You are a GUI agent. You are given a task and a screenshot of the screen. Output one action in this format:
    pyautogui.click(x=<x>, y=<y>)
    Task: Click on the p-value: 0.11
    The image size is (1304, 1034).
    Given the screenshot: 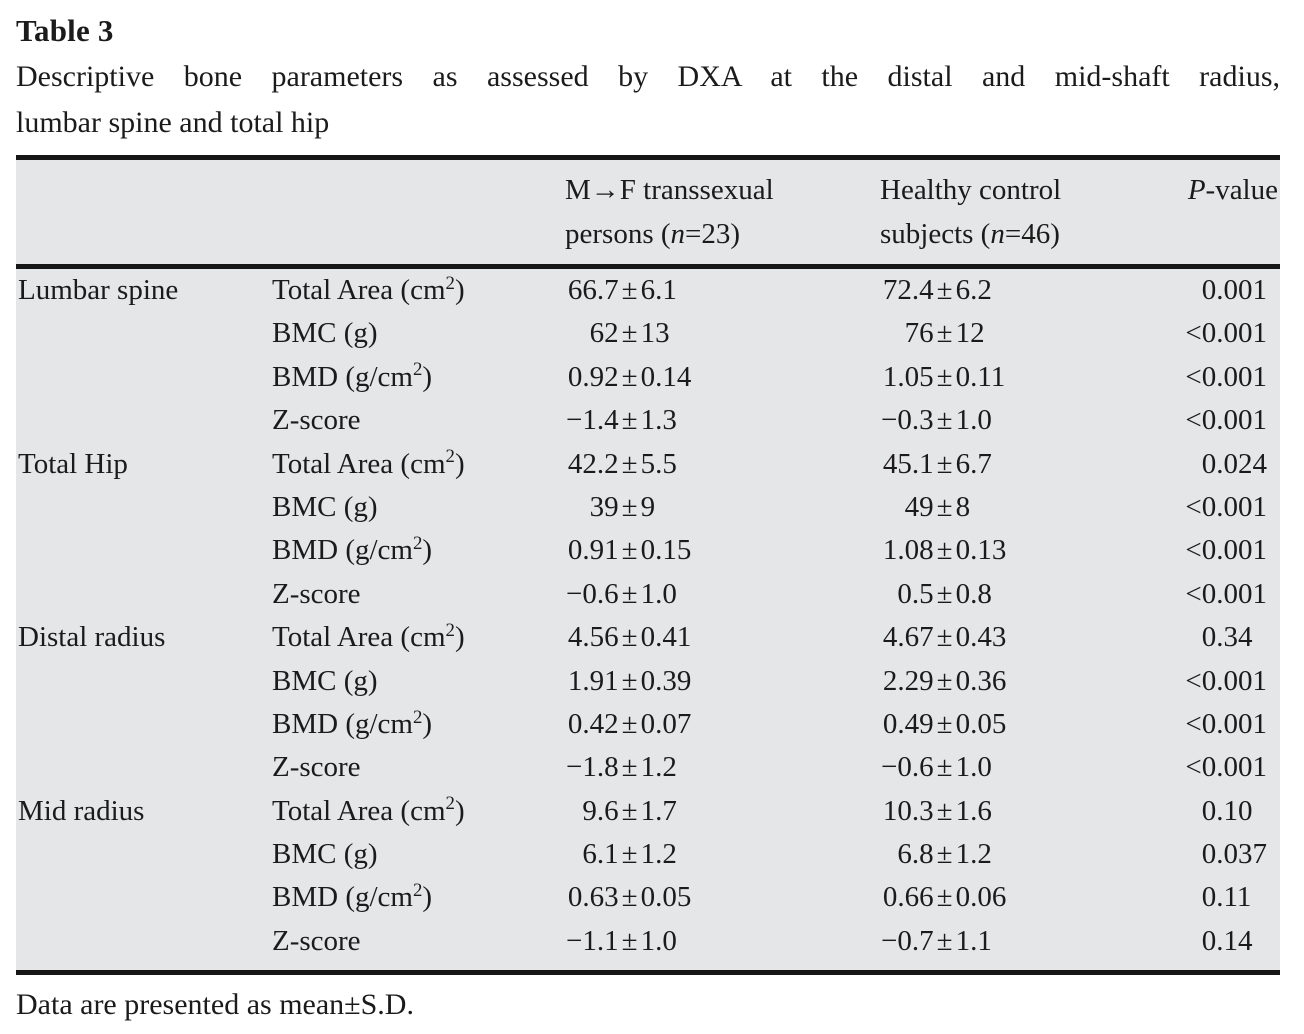 What is the action you would take?
    pyautogui.click(x=1226, y=897)
    